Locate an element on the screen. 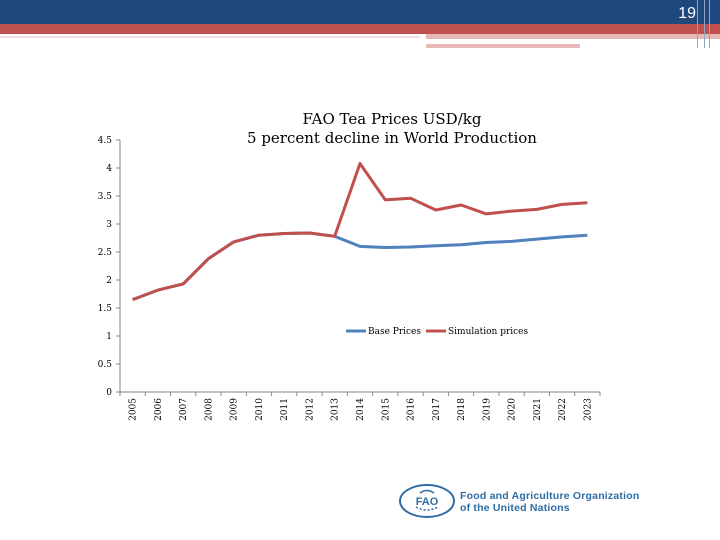 This screenshot has width=720, height=540. legend-label: Simulation prices is located at coordinates (488, 332).